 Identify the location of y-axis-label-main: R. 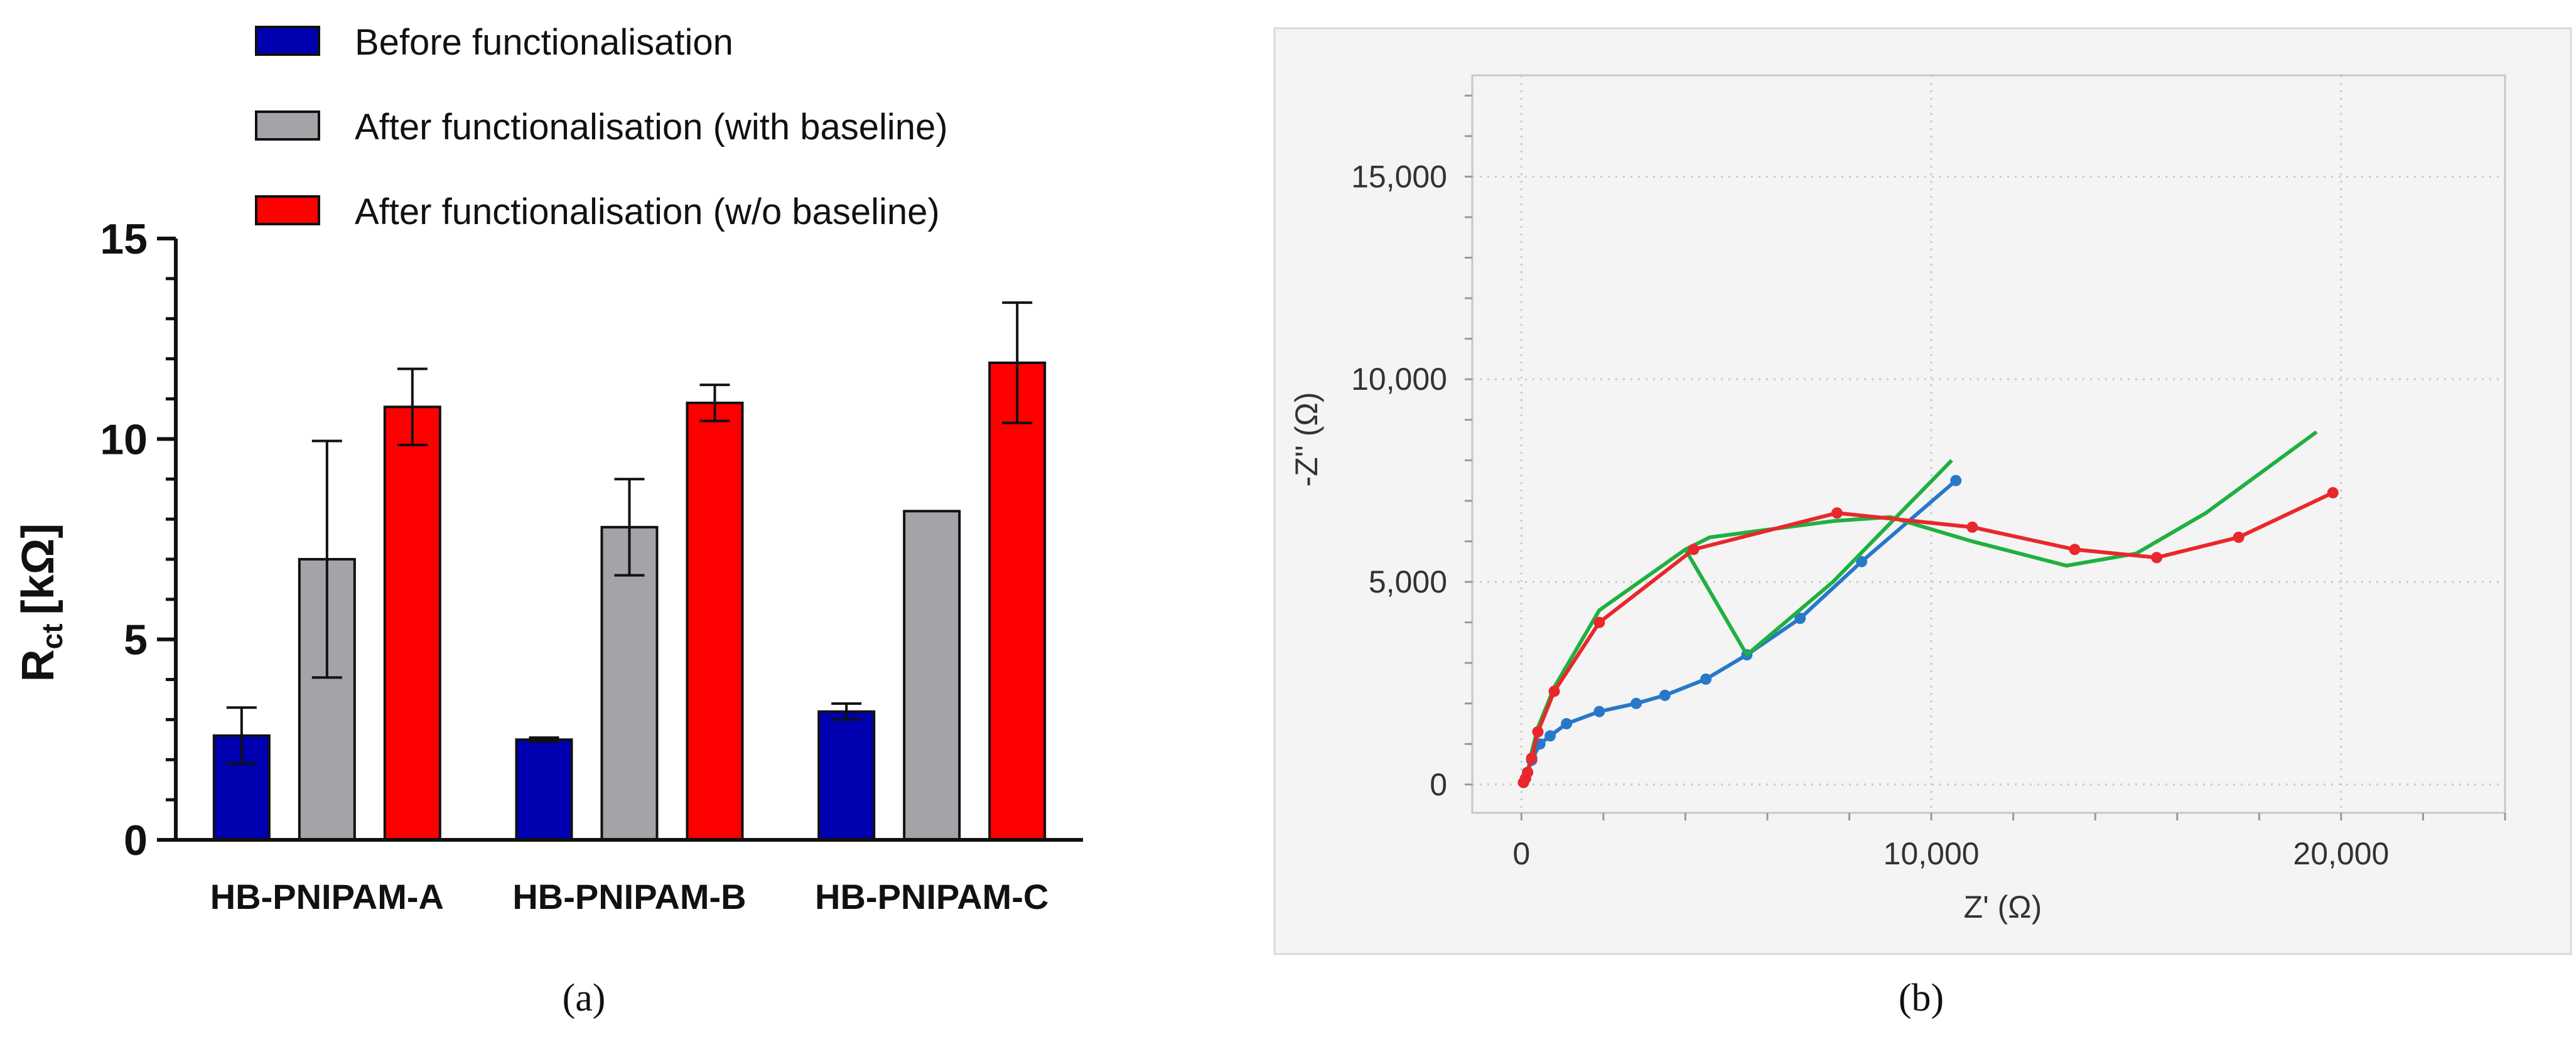
(38, 665).